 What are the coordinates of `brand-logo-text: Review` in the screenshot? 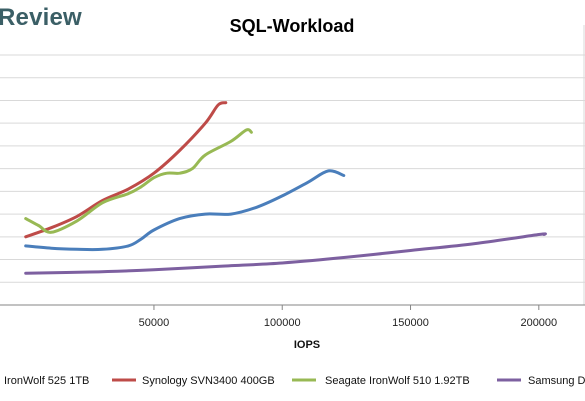 It's located at (41, 17).